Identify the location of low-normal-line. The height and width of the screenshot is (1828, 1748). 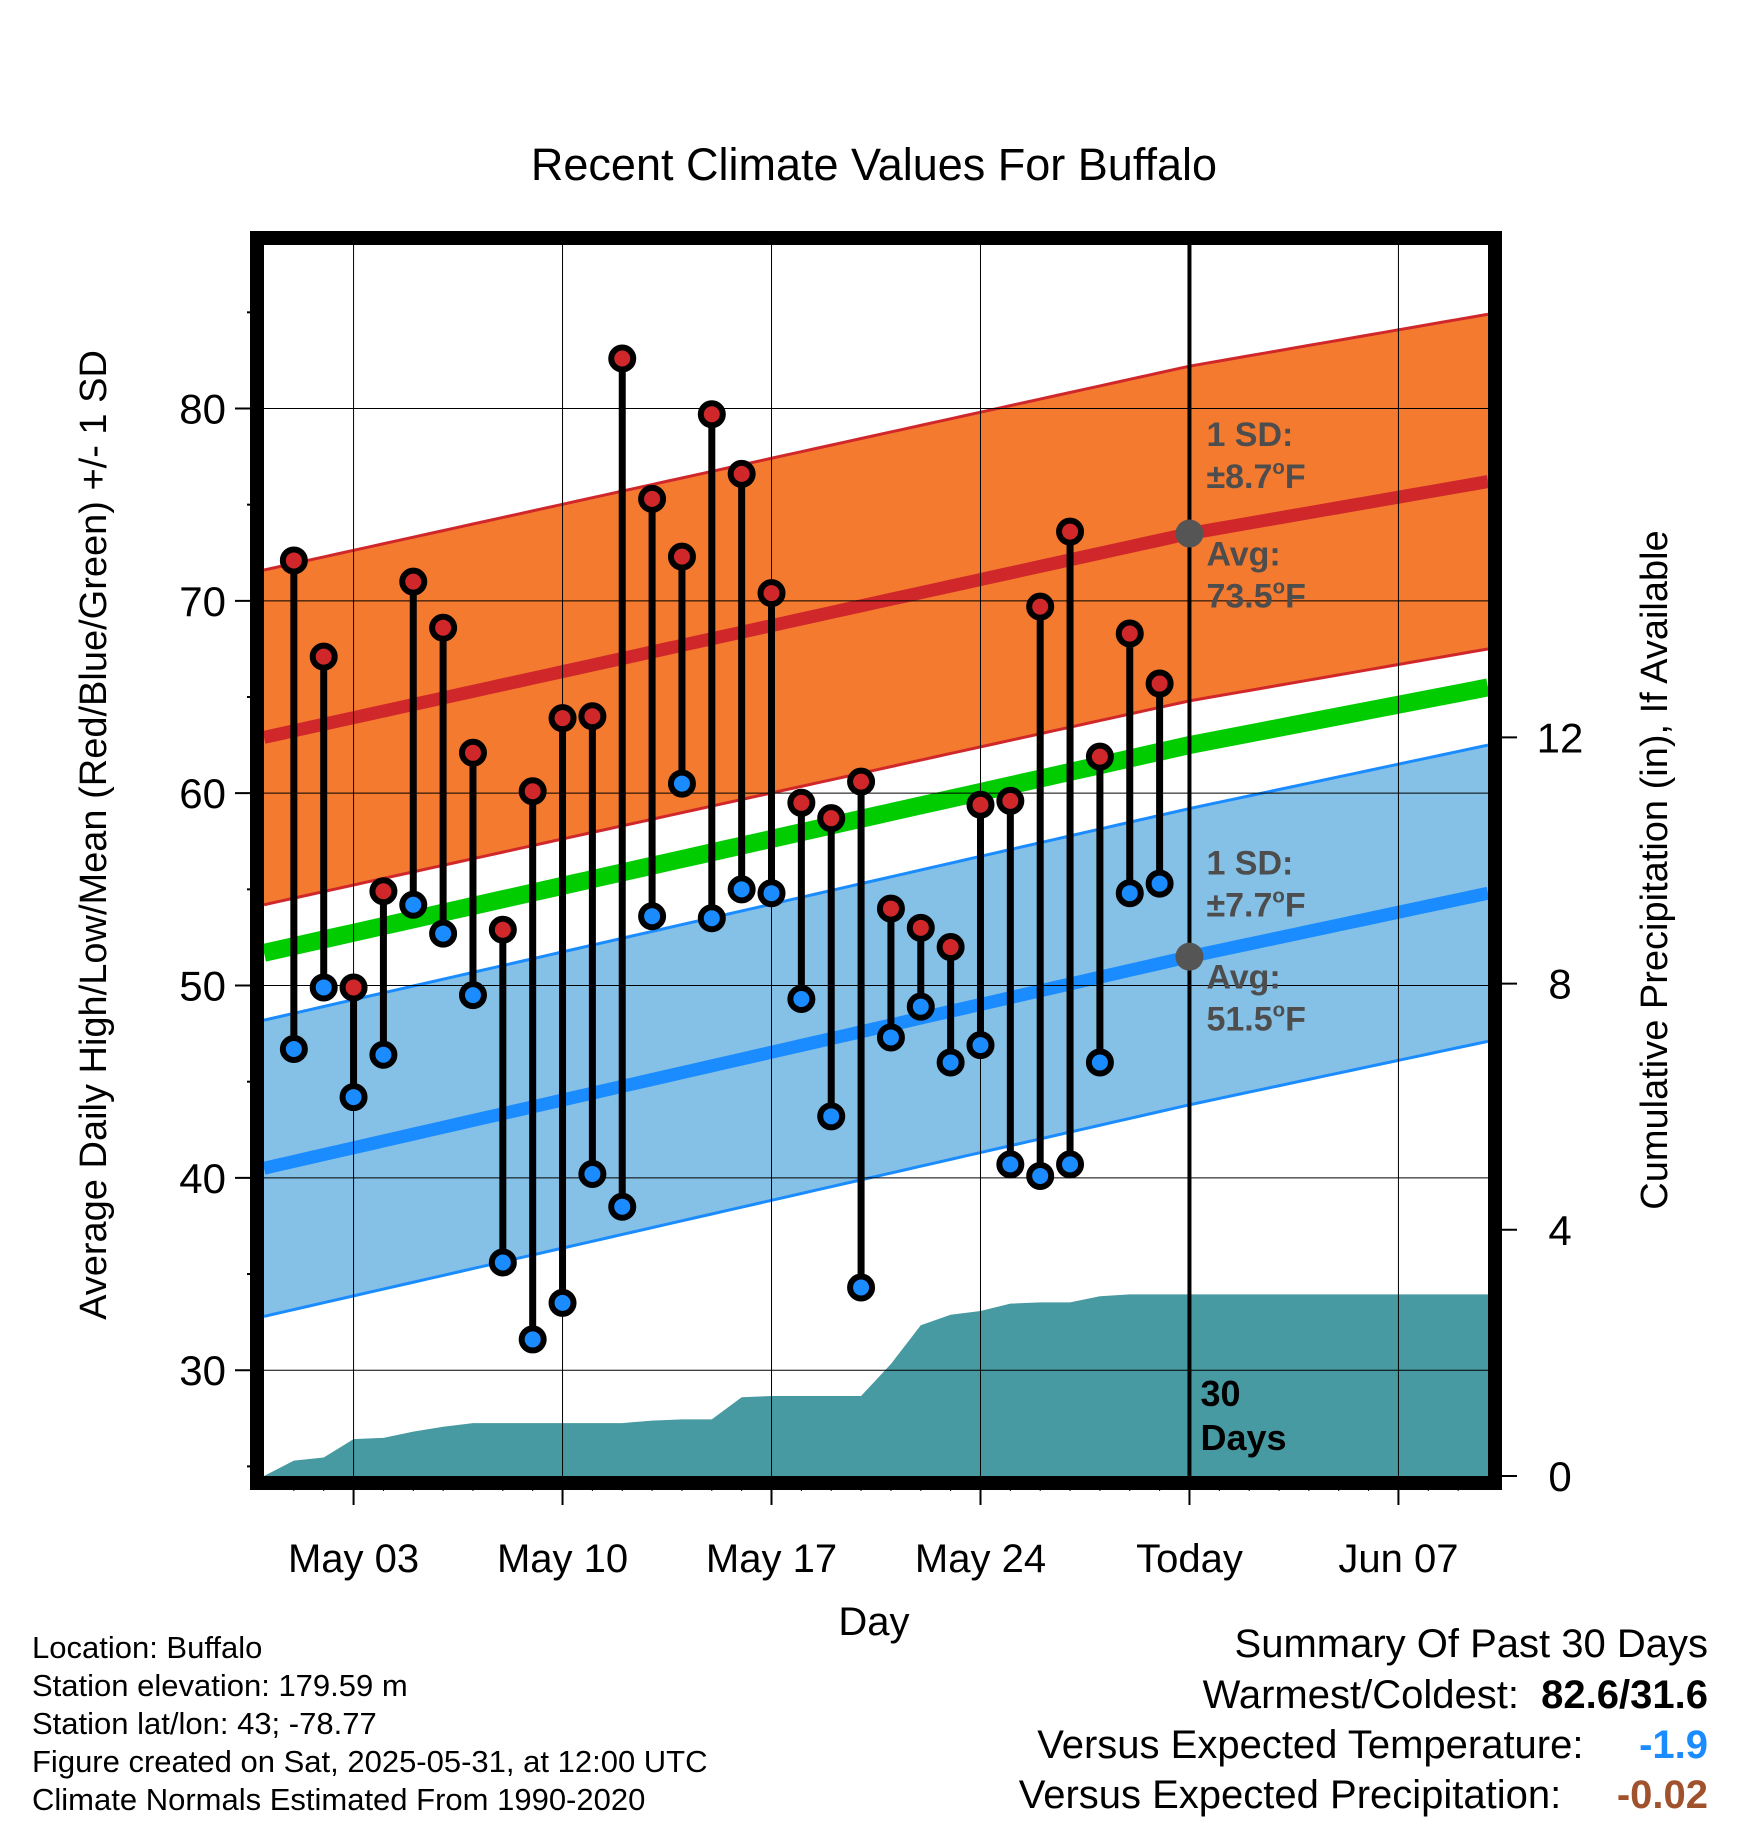
(876, 1030).